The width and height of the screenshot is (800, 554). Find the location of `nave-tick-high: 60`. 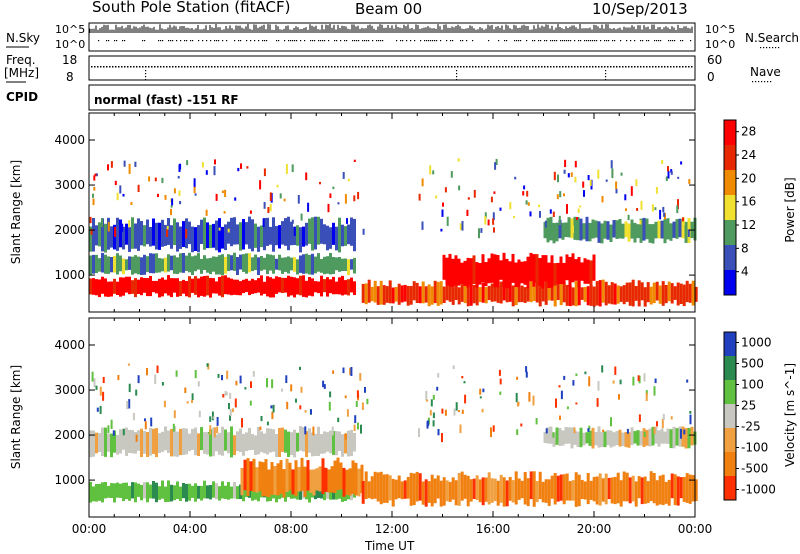

nave-tick-high: 60 is located at coordinates (715, 60).